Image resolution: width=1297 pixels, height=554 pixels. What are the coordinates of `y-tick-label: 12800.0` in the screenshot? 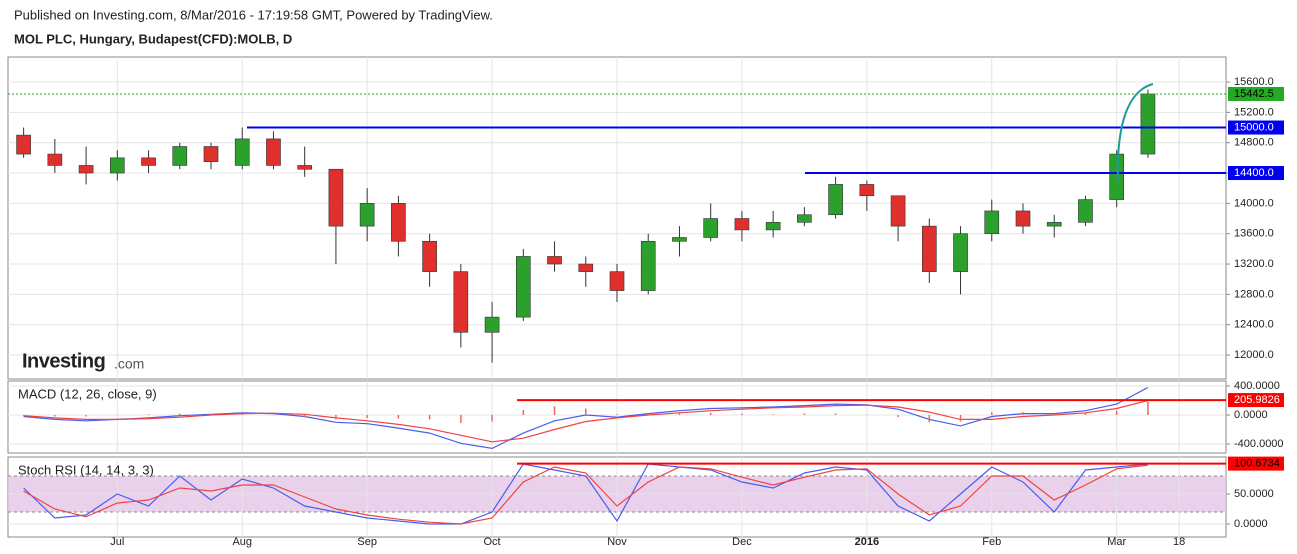 It's located at (1254, 294).